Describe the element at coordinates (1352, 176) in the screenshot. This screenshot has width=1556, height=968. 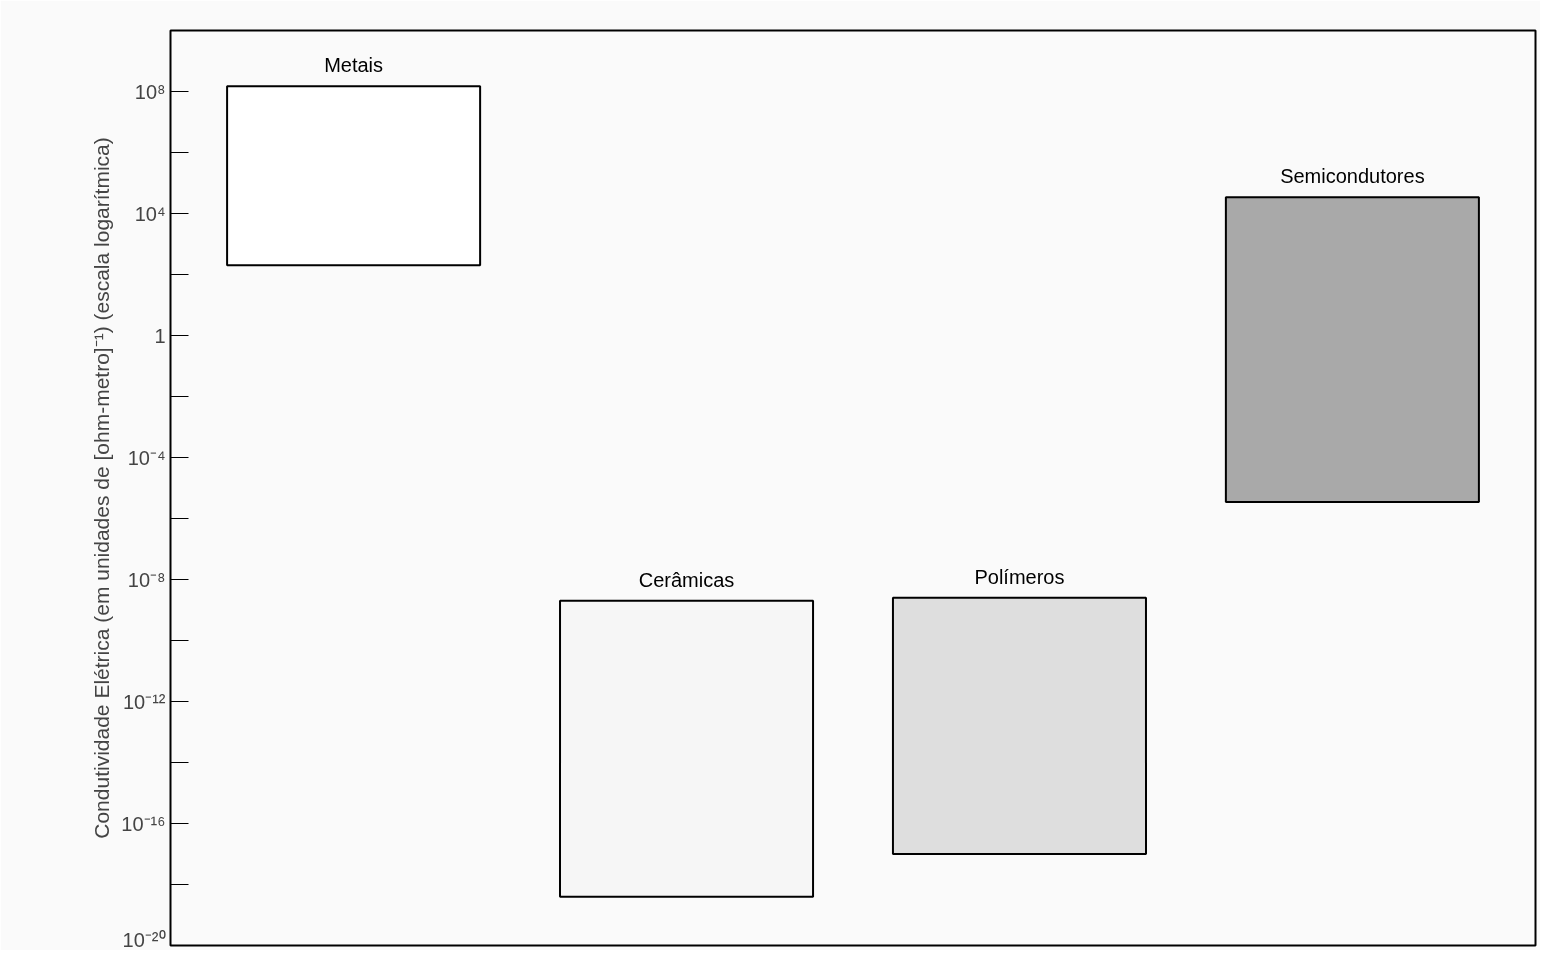
I see `x-tick-label: Semicondutores` at that location.